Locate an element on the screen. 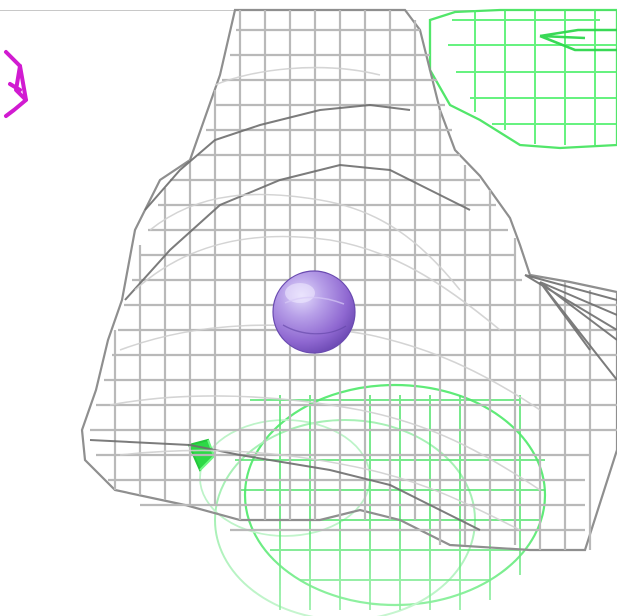  atom-sphere-icon is located at coordinates (314, 312).